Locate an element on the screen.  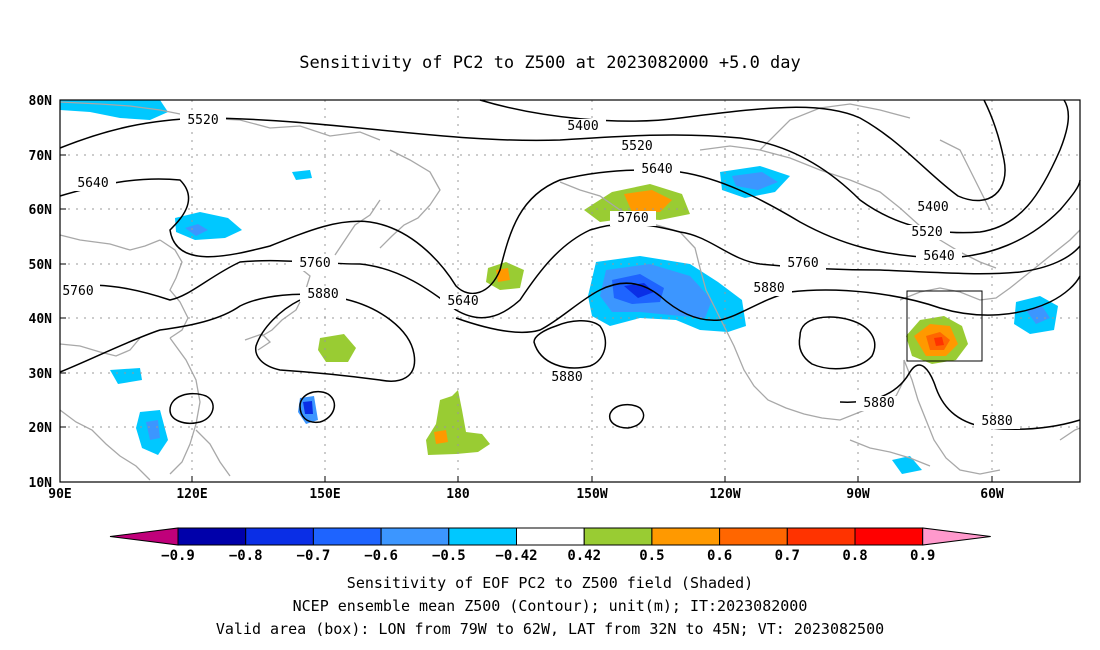
colorbar-label: −0.8 is located at coordinates (246, 556).